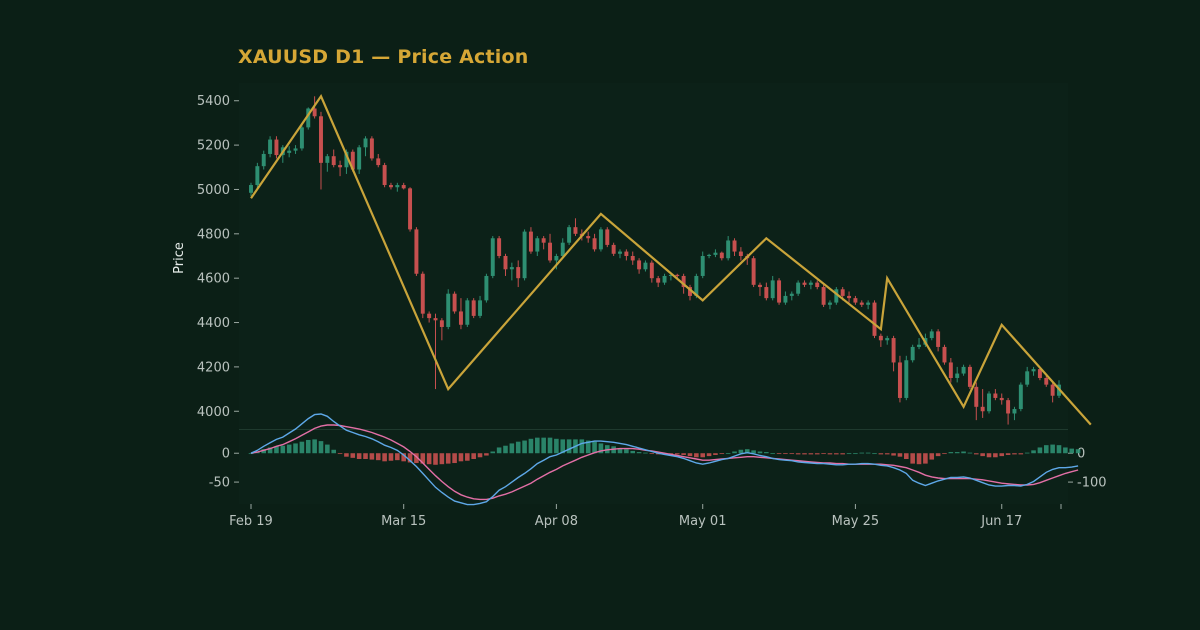  Describe the element at coordinates (218, 257) in the screenshot. I see `price-y-axis: 4000 4200 4400 4600 4800 5000 5200 5400` at that location.